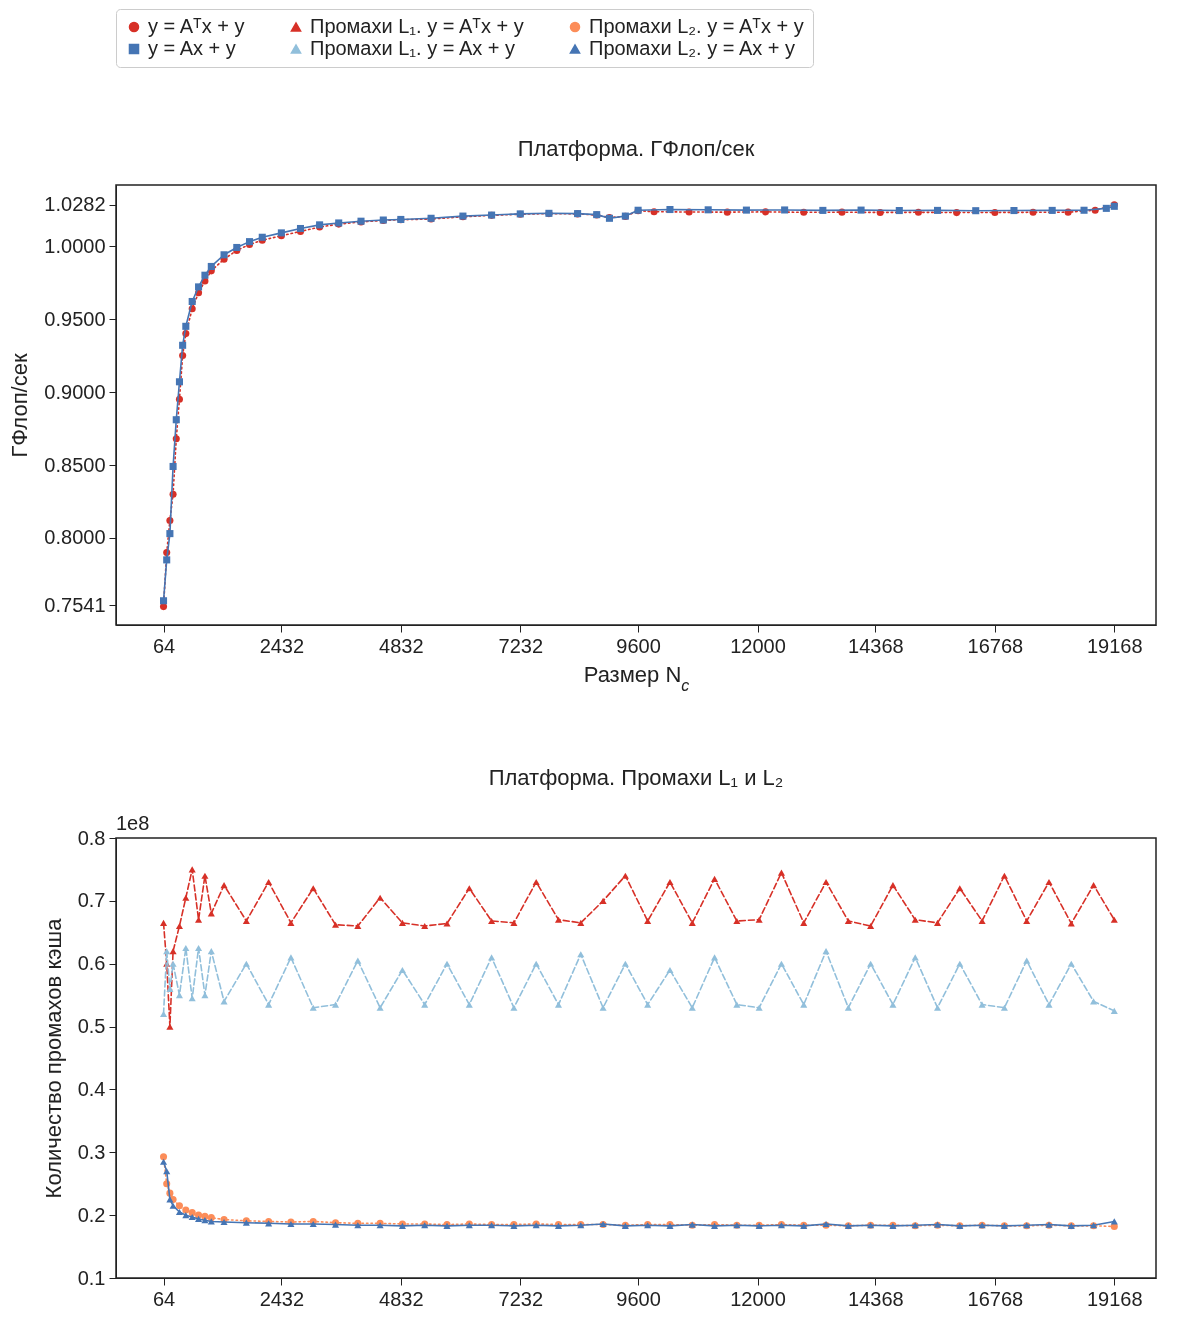 Image resolution: width=1192 pixels, height=1341 pixels. Describe the element at coordinates (133, 823) in the screenshot. I see `text: 1e8` at that location.